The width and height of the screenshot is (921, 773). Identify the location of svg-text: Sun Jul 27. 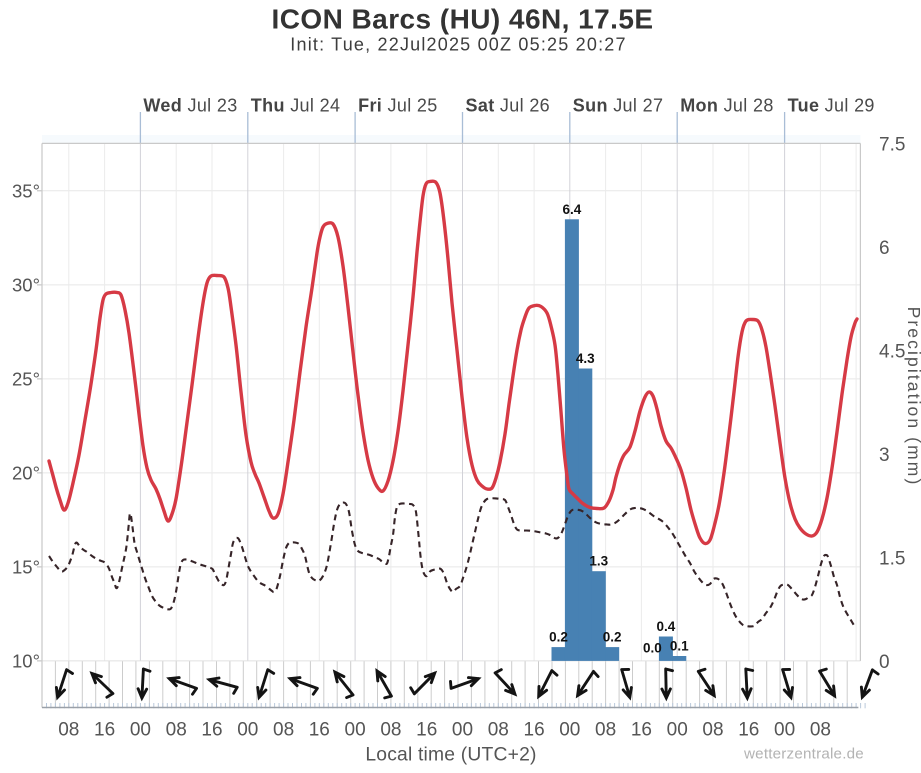
(618, 106).